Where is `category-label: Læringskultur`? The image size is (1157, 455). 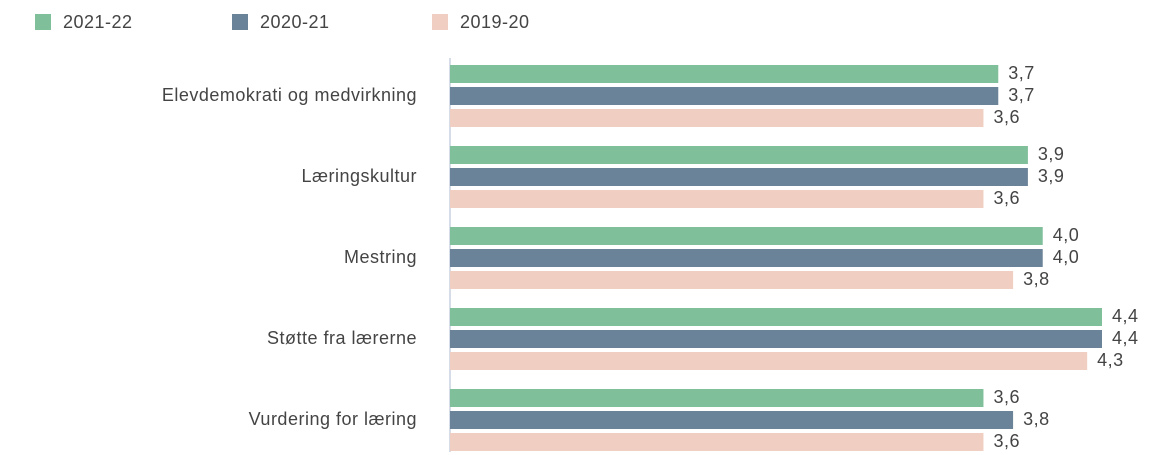
category-label: Læringskultur is located at coordinates (359, 176).